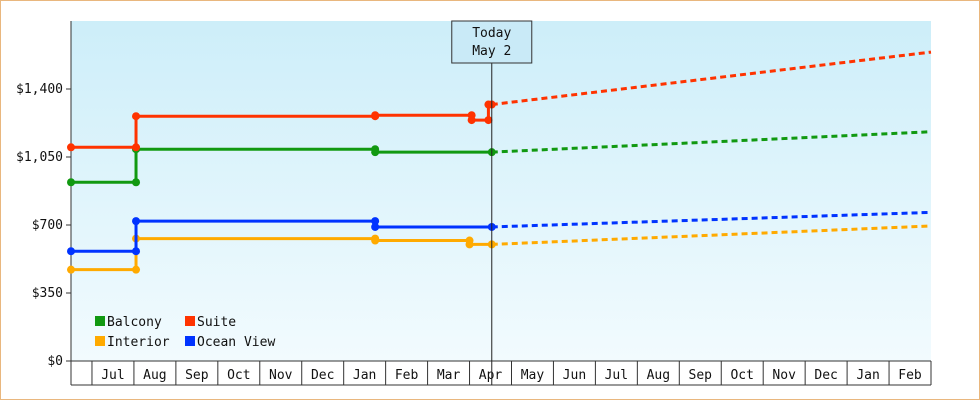 The width and height of the screenshot is (980, 400). What do you see at coordinates (138, 342) in the screenshot?
I see `legend-label: Interior` at bounding box center [138, 342].